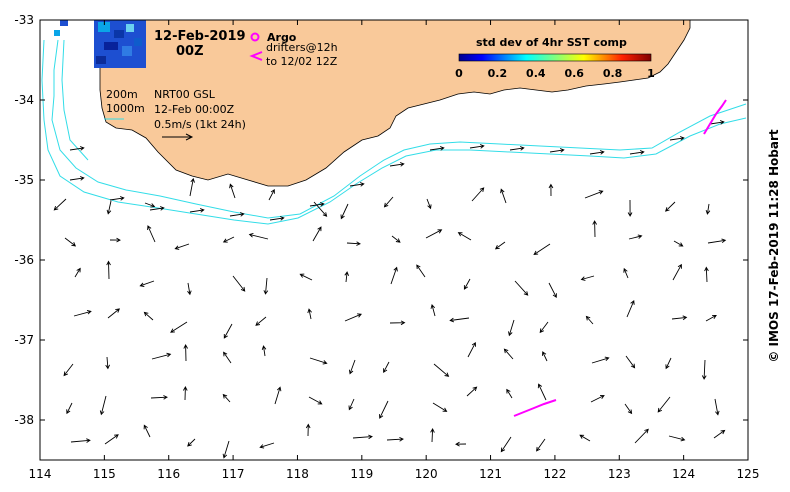 The image size is (790, 492). I want to click on drifter-track-south, so click(535, 408).